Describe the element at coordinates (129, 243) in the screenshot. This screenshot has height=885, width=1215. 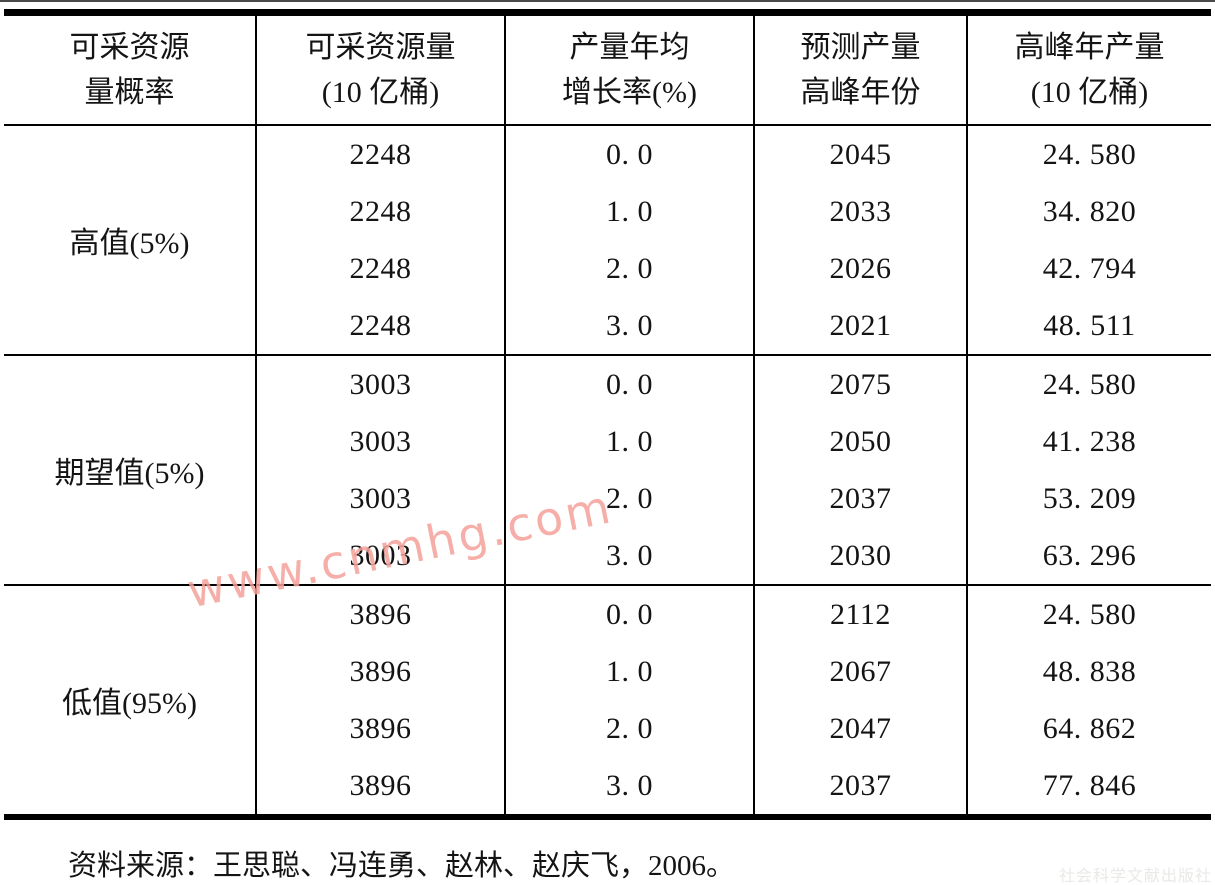
I see `group-label: 高值(5%)` at that location.